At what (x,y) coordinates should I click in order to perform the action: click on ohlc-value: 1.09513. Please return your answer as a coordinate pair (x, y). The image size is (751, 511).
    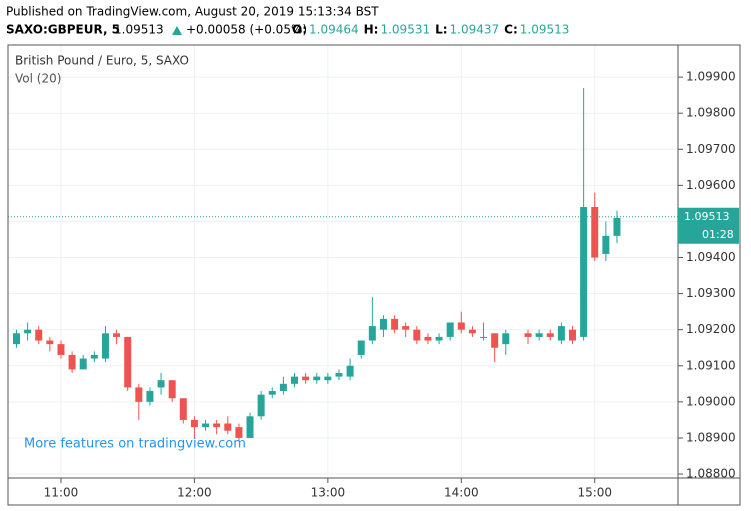
    Looking at the image, I should click on (545, 30).